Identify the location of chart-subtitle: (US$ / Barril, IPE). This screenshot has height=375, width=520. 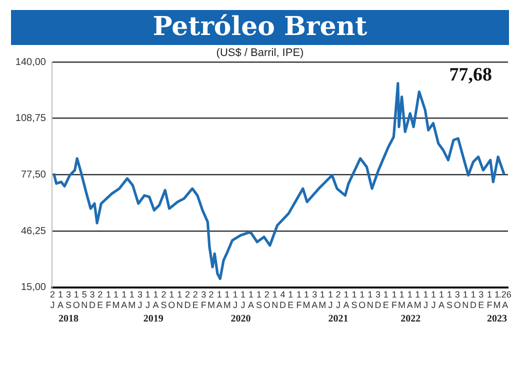
(260, 53).